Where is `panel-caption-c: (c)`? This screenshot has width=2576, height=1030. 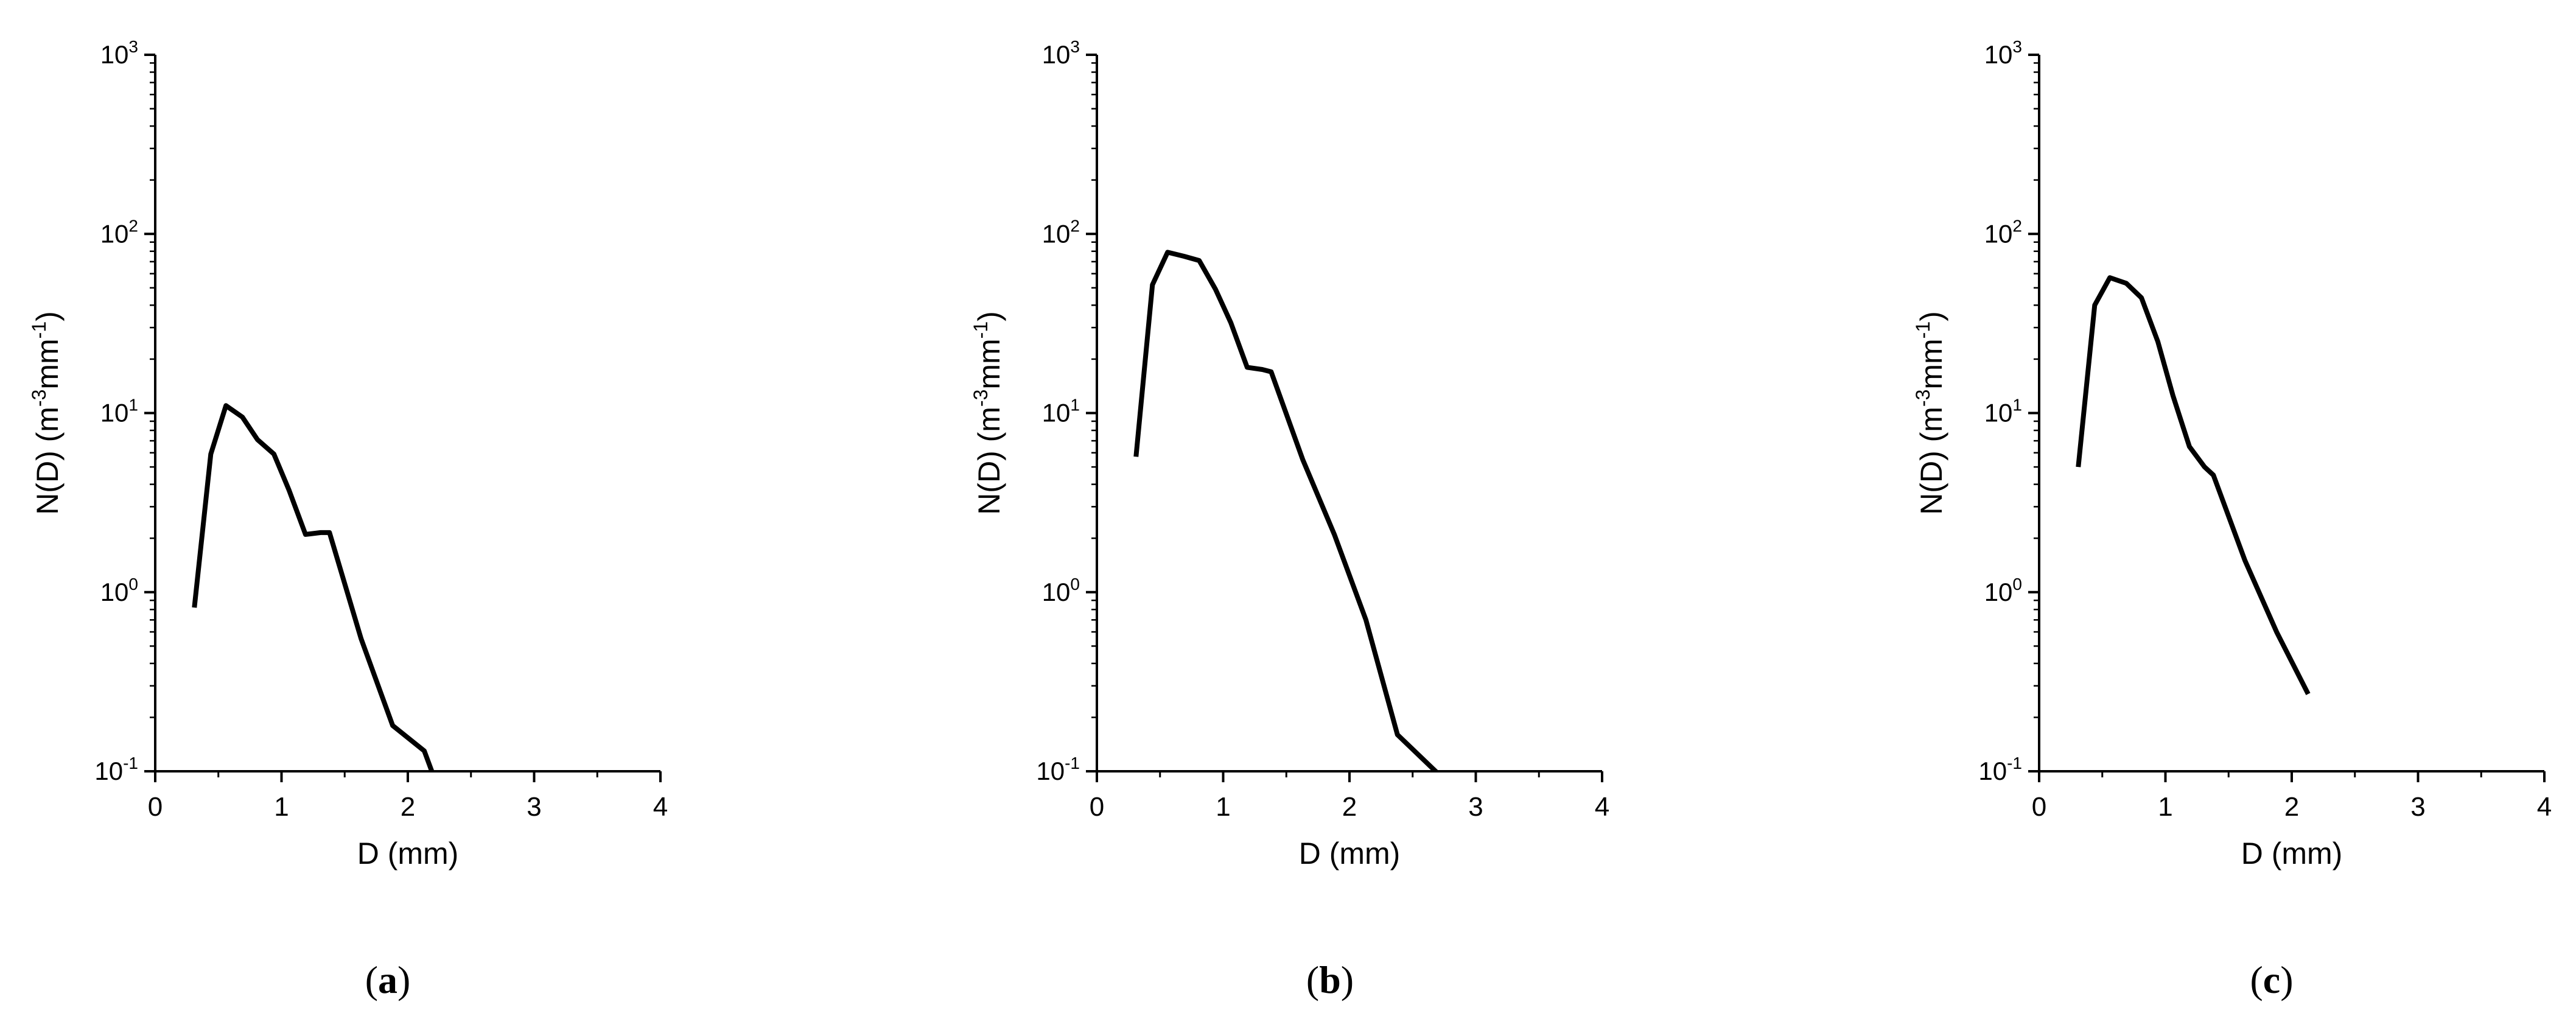
panel-caption-c: (c) is located at coordinates (2272, 980).